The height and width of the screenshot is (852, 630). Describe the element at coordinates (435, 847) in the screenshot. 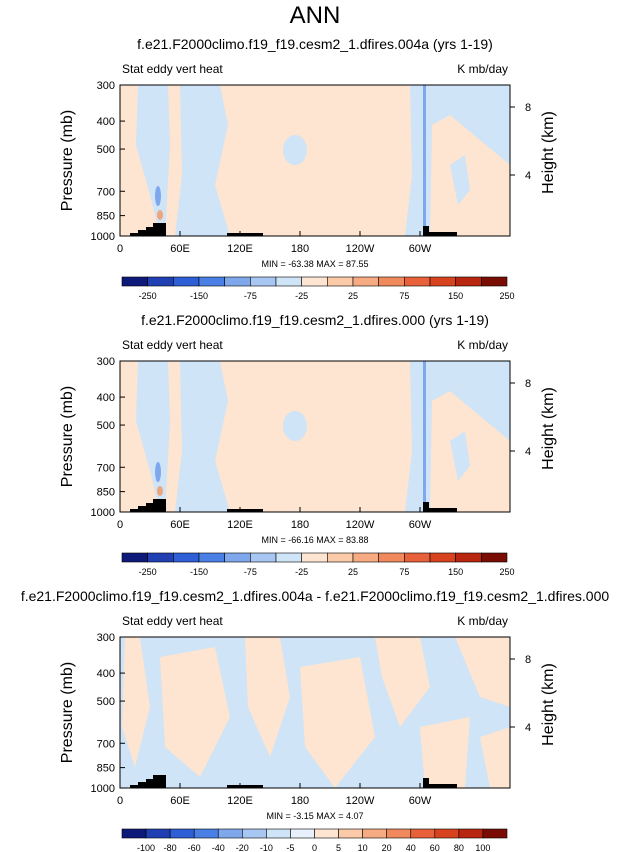

I see `colorbar-label: 60` at that location.